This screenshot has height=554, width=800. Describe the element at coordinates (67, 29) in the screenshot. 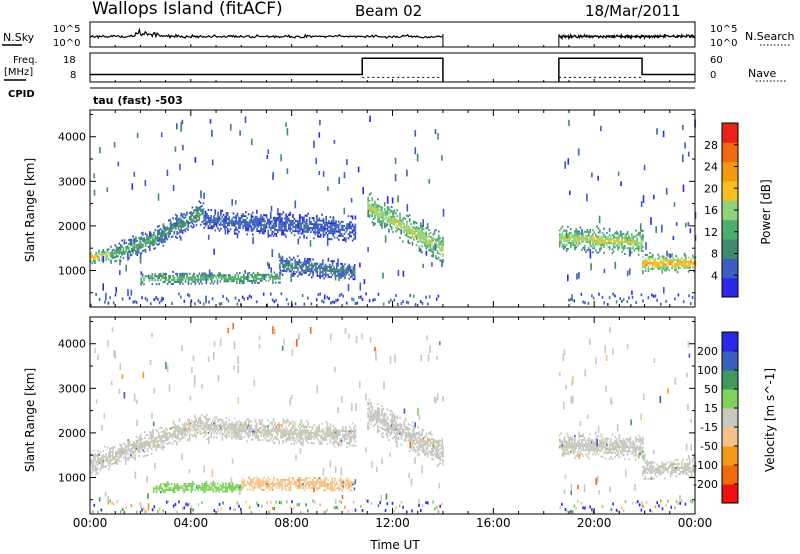

I see `nsky-tick-top: 10^5` at that location.